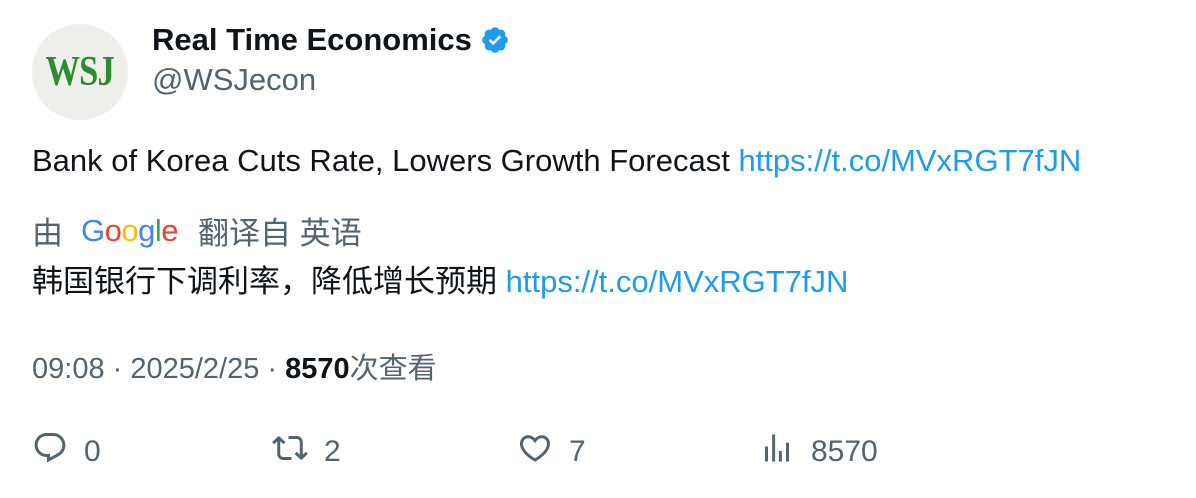  What do you see at coordinates (332, 451) in the screenshot?
I see `retweet-count: 2` at bounding box center [332, 451].